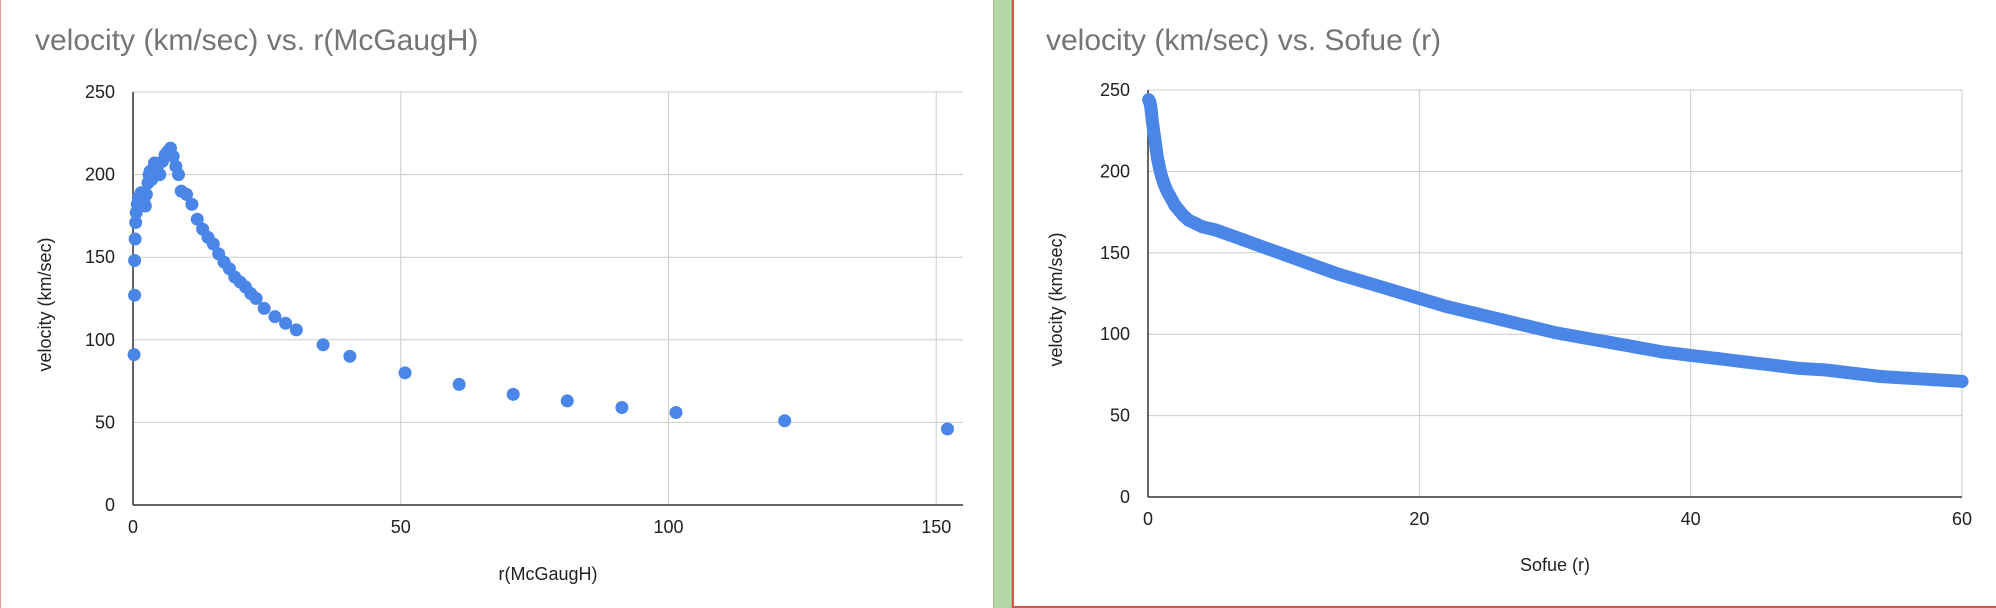 This screenshot has height=608, width=1996. Describe the element at coordinates (1419, 519) in the screenshot. I see `x-tick-label: 20` at that location.